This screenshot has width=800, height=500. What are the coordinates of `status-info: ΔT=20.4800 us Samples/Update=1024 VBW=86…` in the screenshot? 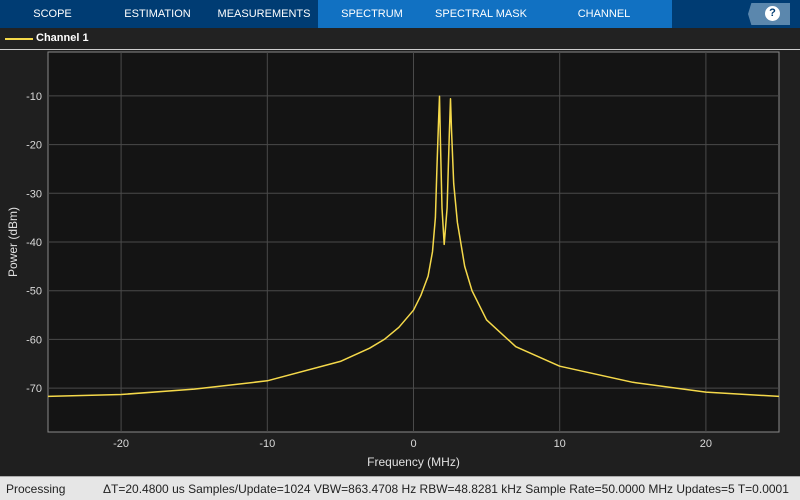 It's located at (446, 489).